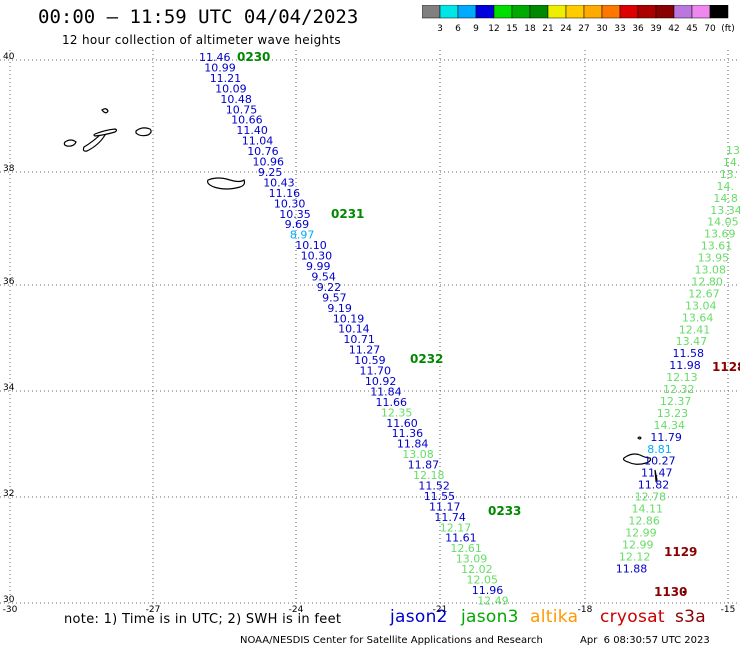  Describe the element at coordinates (419, 617) in the screenshot. I see `legend-jason2: jason2` at that location.